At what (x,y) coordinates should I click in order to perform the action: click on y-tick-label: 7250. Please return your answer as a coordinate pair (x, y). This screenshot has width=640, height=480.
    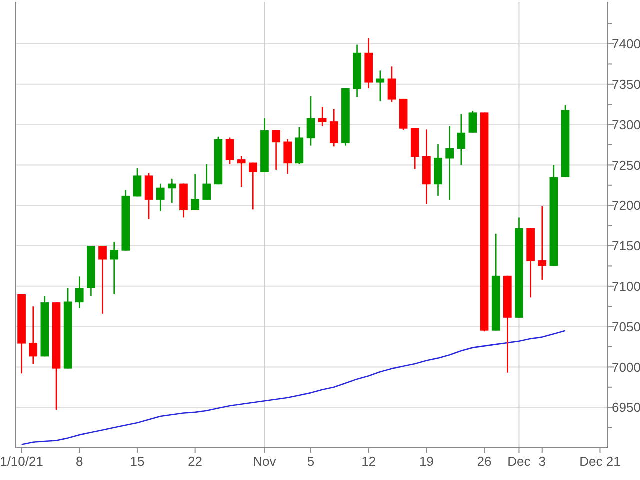
    Looking at the image, I should click on (626, 165).